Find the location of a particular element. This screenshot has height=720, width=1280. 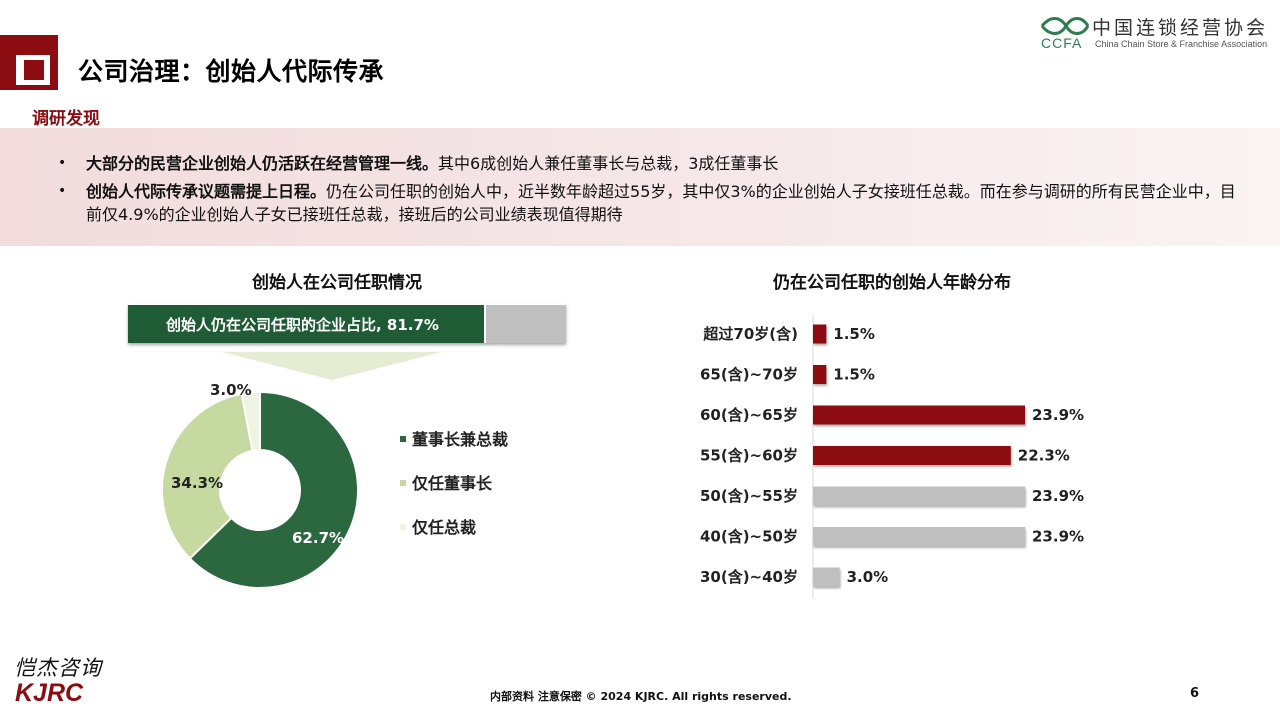

footer-brand-logo: KJRC is located at coordinates (49, 693).